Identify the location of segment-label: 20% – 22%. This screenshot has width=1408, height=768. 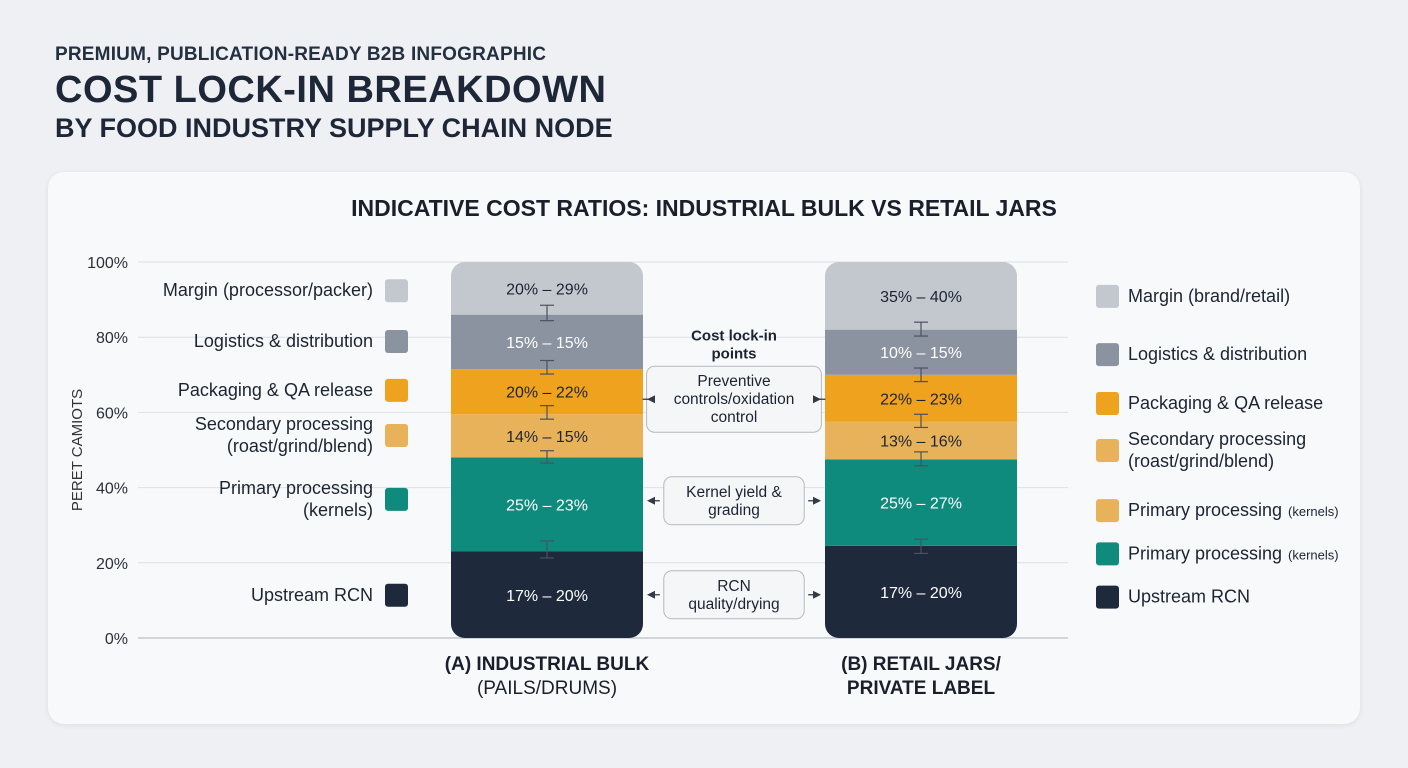
(547, 393).